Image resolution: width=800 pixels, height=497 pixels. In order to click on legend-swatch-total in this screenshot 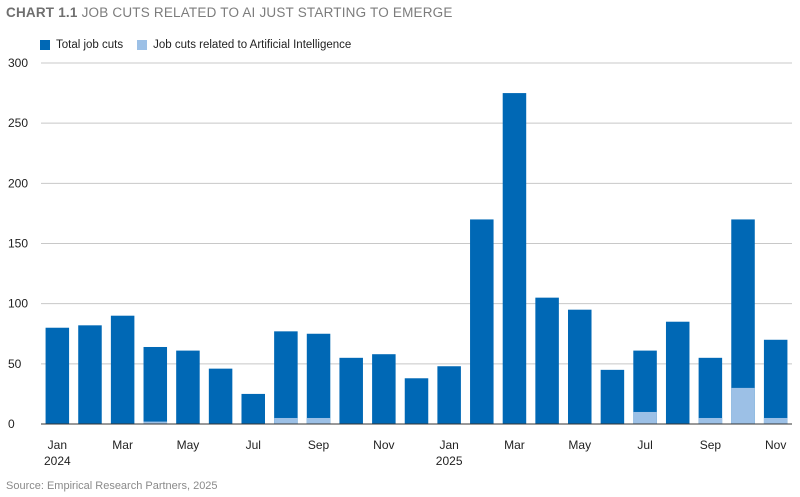, I will do `click(45, 45)`.